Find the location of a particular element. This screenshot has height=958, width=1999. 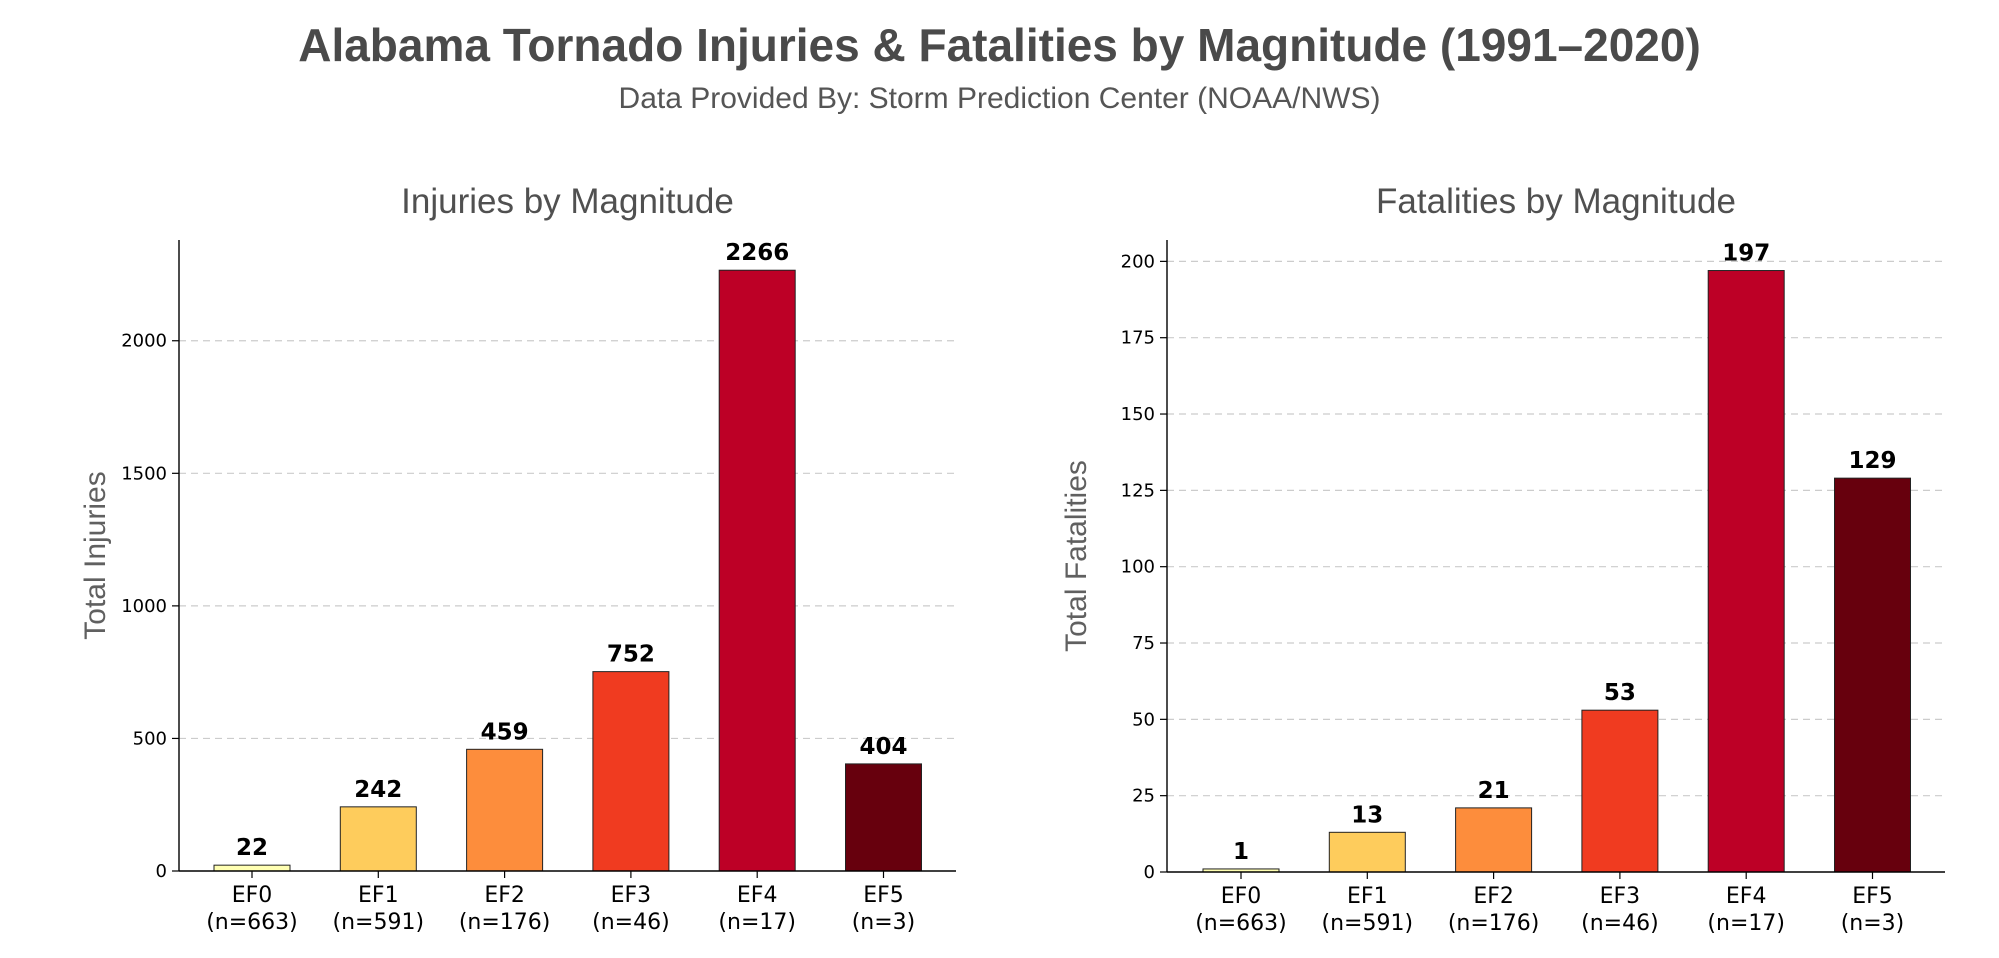

injuries-x-count-label: (n=176) is located at coordinates (505, 922).